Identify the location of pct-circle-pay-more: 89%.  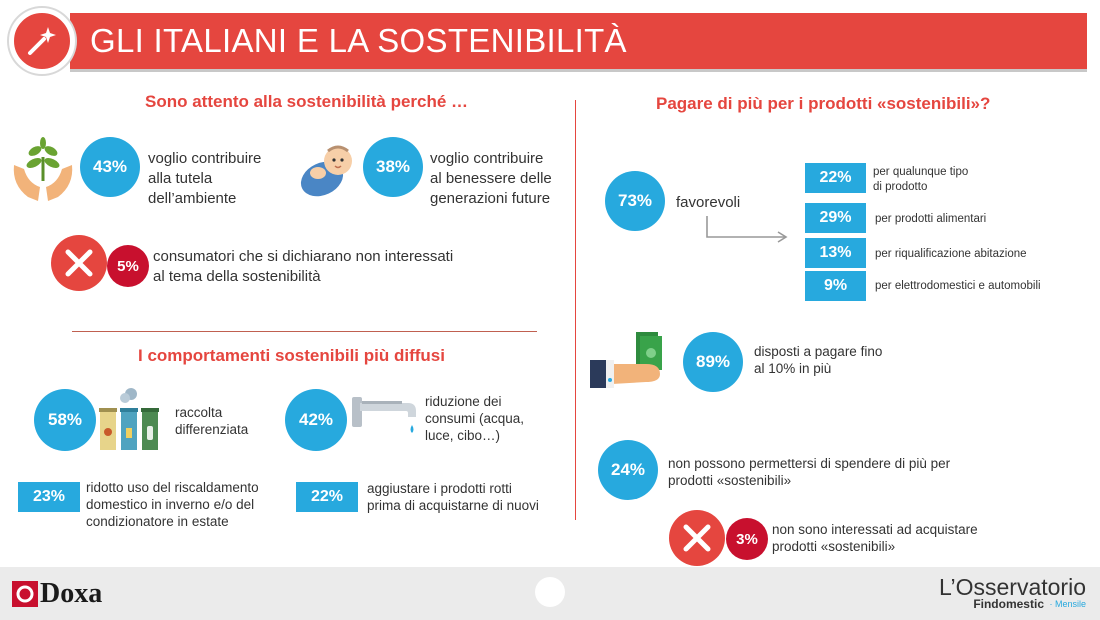
(713, 362).